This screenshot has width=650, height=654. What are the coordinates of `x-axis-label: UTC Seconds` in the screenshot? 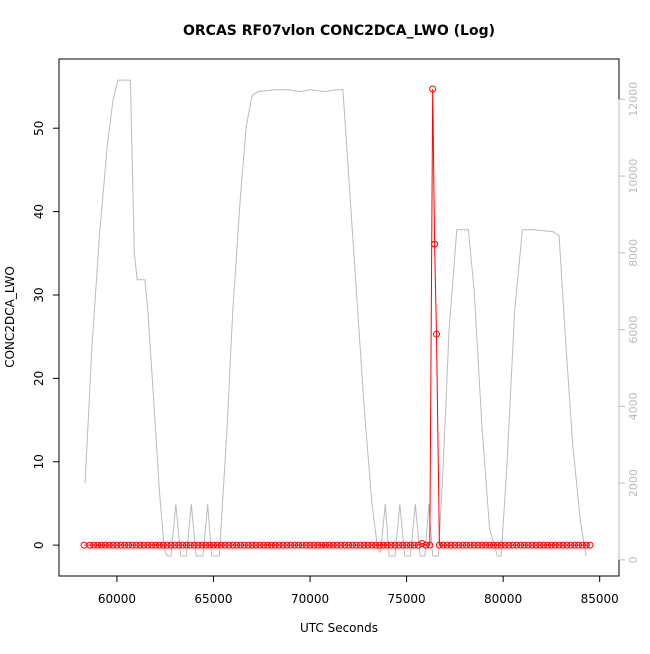 It's located at (339, 628).